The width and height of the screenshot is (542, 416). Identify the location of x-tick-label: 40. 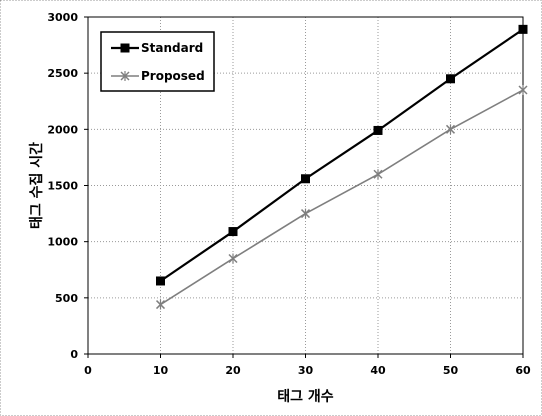
(378, 370).